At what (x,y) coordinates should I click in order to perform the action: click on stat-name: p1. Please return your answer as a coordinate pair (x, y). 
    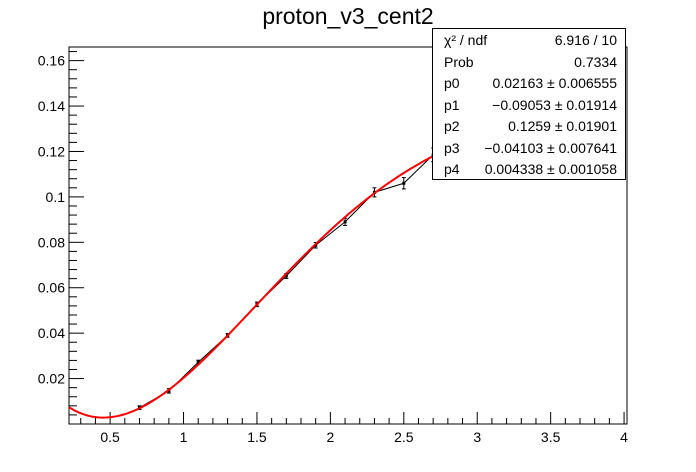
    Looking at the image, I should click on (452, 104).